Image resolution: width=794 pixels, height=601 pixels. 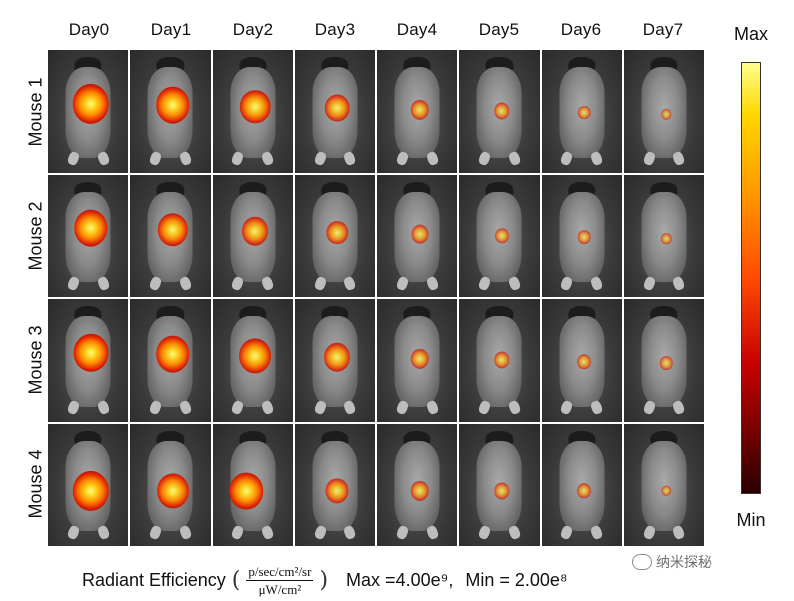 I want to click on scale-label: Radiant Efficiency, so click(x=154, y=579).